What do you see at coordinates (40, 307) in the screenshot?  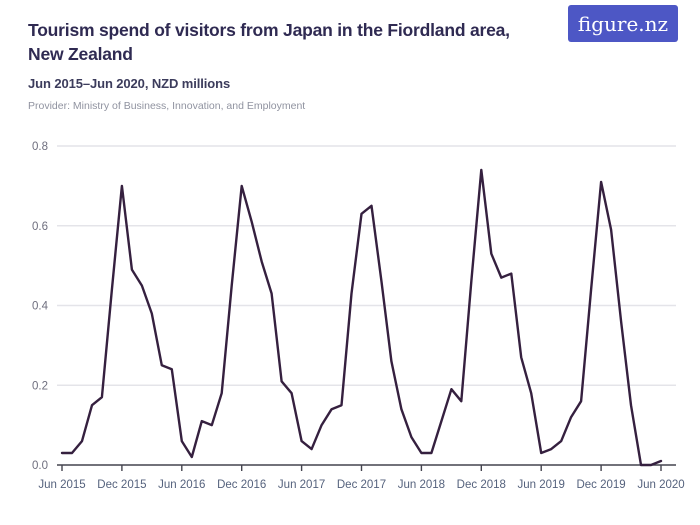 I see `y-tick-label: 0.4` at bounding box center [40, 307].